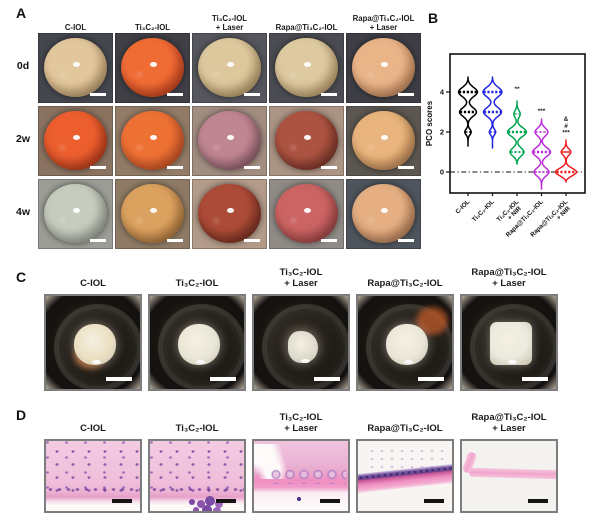 Image resolution: width=600 pixels, height=526 pixels. I want to click on panel-a-row-label: 2w, so click(22, 139).